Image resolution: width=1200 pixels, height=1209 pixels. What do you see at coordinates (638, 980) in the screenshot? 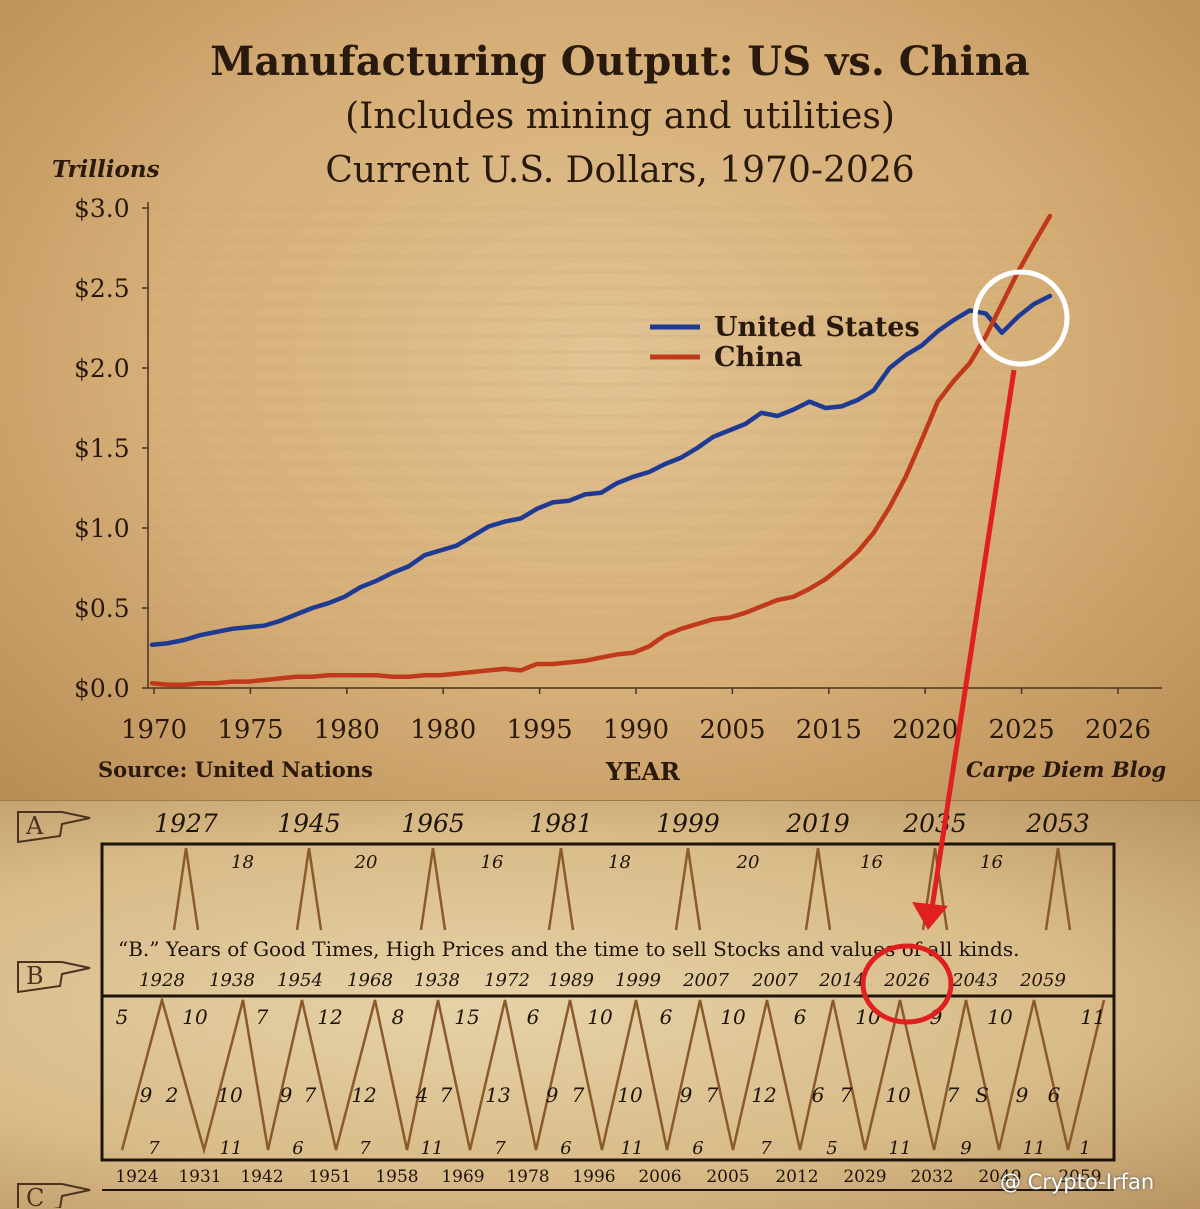
I see `row-b-year: 1999` at bounding box center [638, 980].